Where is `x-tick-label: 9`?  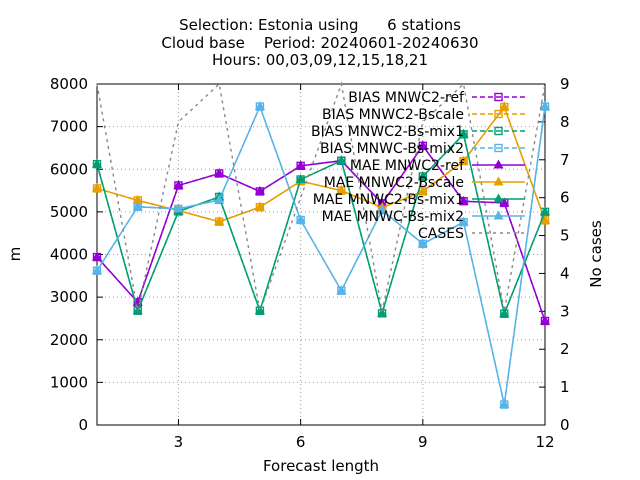 x-tick-label: 9 is located at coordinates (423, 442).